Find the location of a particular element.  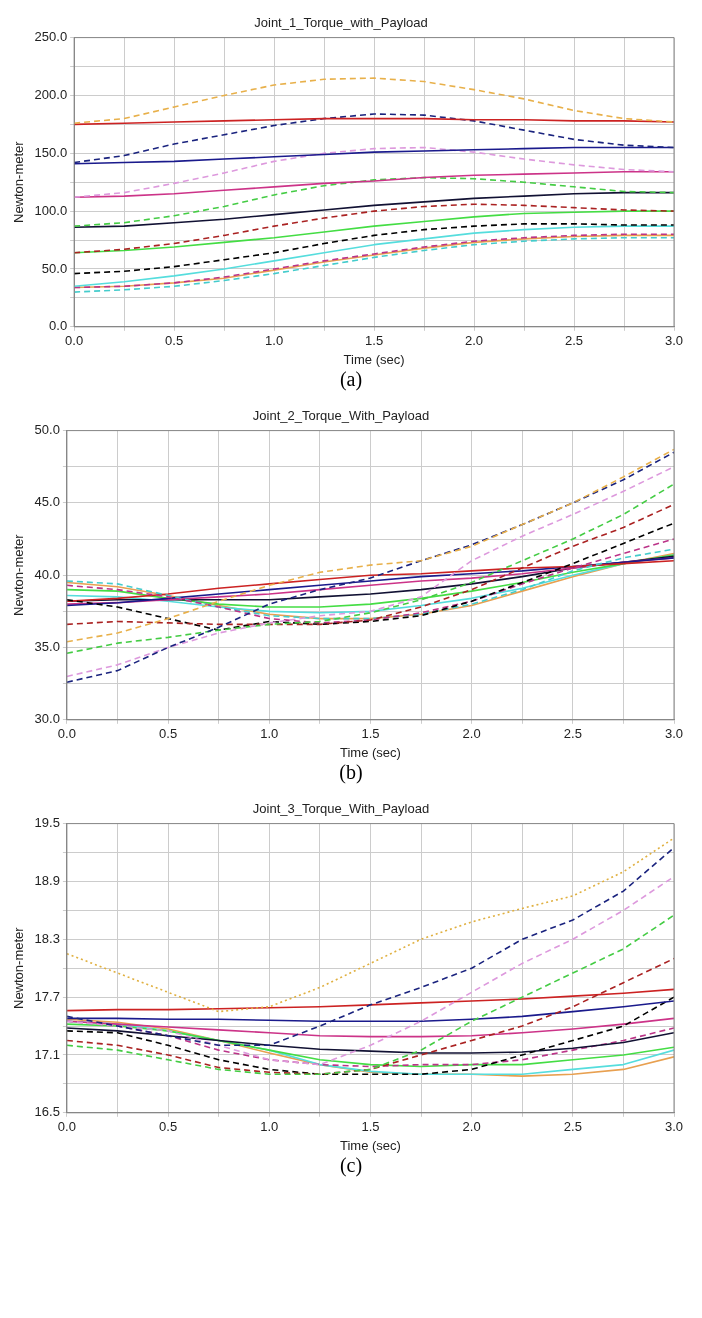

chart-title: Joint_2_Torque_With_Payload is located at coordinates (341, 416).